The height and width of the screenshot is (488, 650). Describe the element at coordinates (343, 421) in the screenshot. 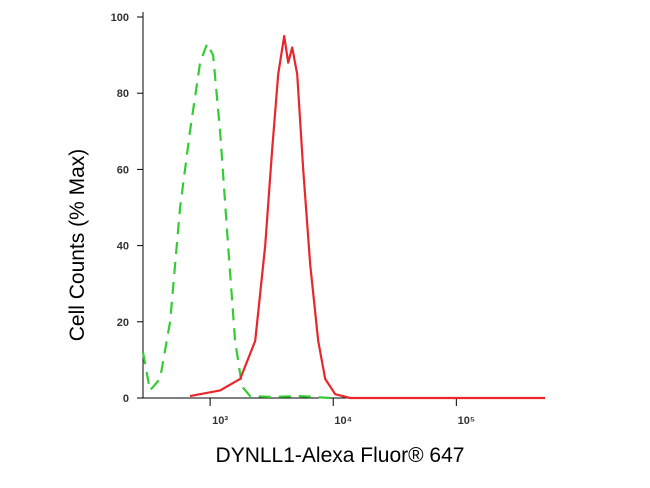

I see `x-tick-label: 10⁴` at that location.